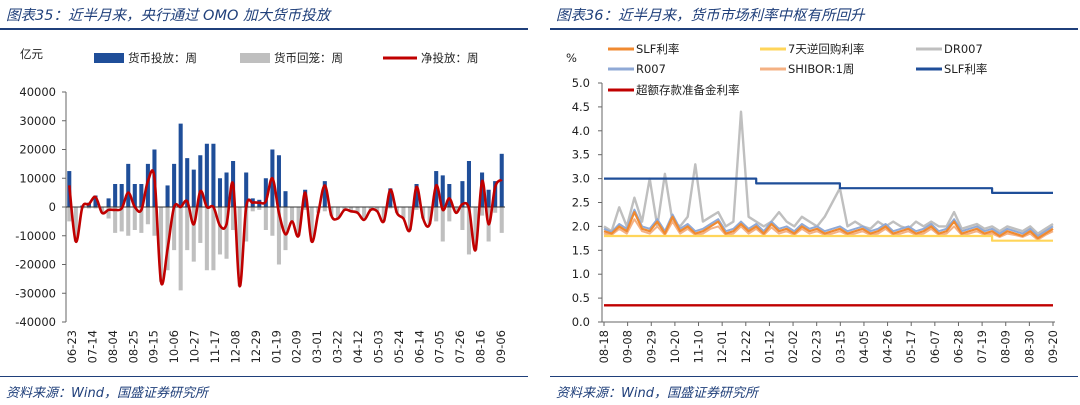  I want to click on legend-label-4: SHIBOR:1周, so click(821, 69).